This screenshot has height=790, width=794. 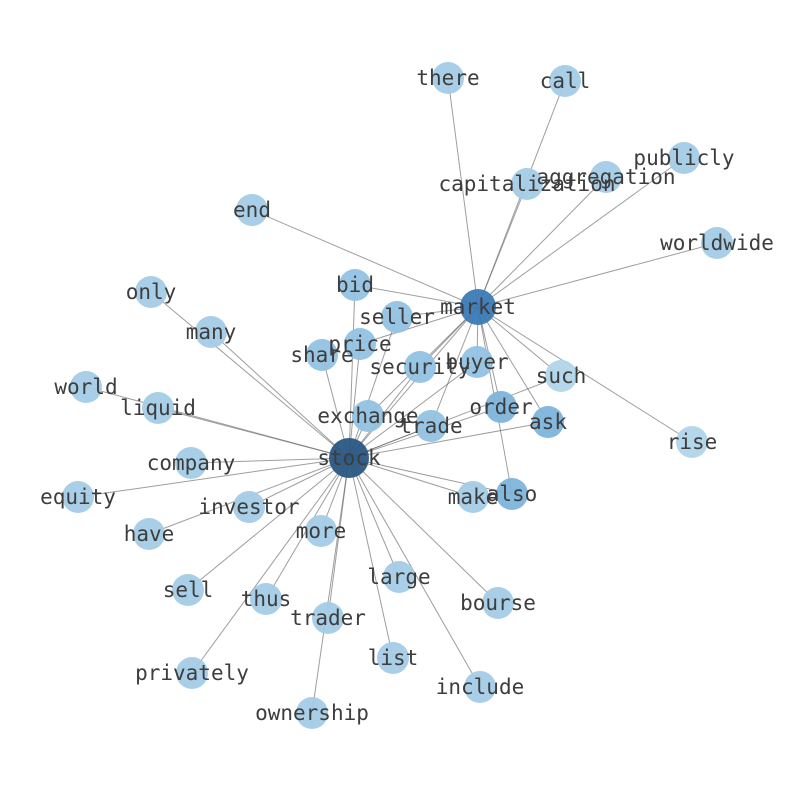 I want to click on graph-node-seller, so click(x=397, y=317).